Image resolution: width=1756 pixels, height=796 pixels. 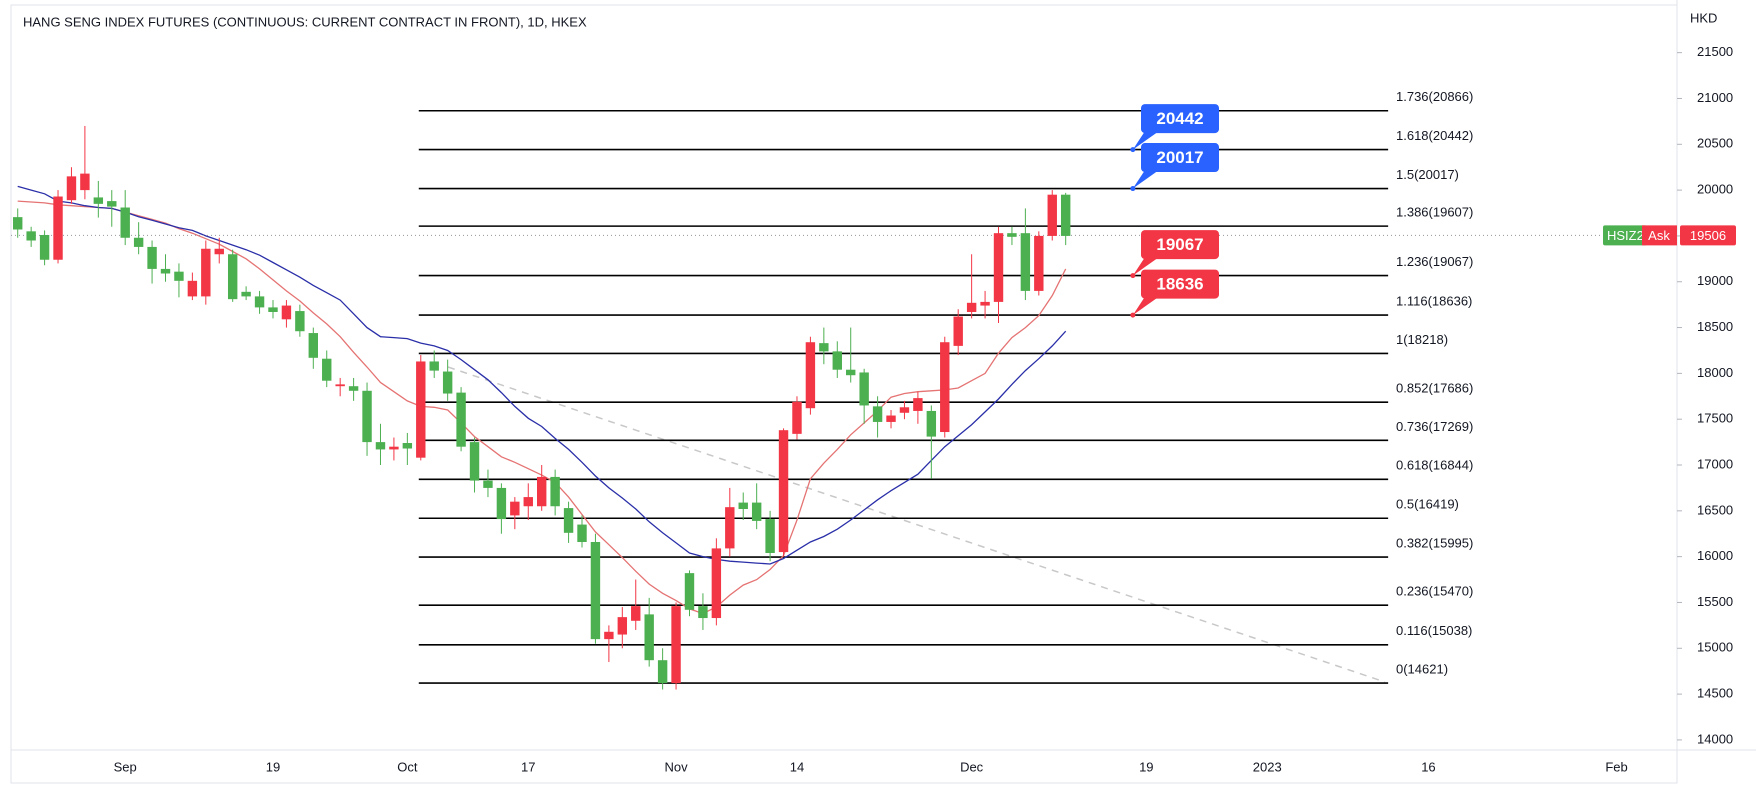 I want to click on fib-level-label: 1.736(20866), so click(x=1434, y=96).